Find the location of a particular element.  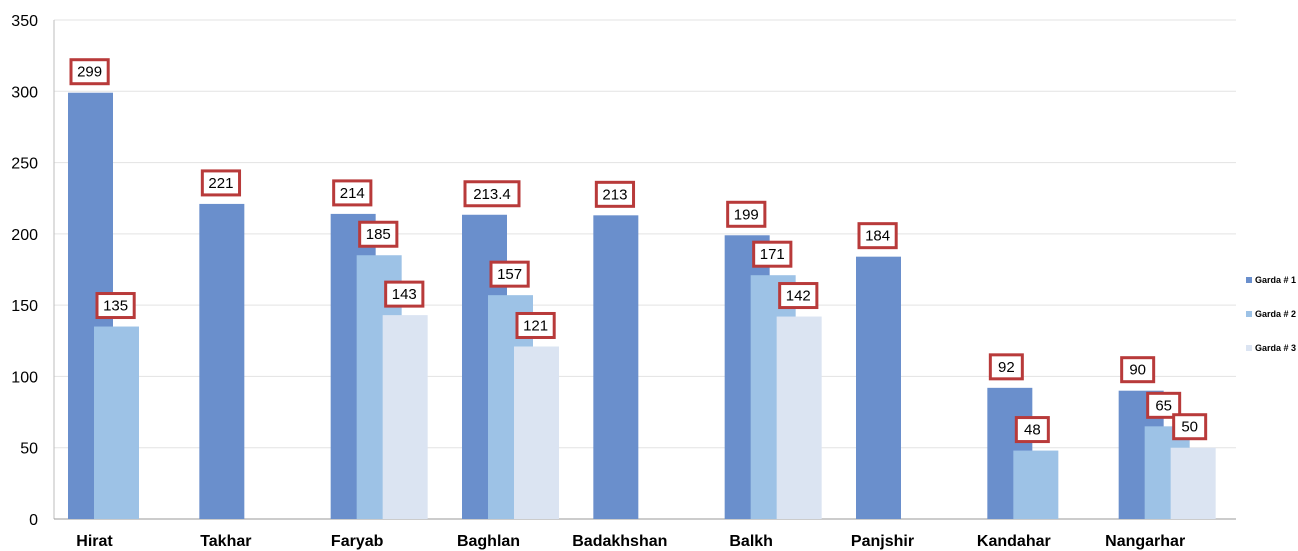

data-label: 65 is located at coordinates (1163, 405).